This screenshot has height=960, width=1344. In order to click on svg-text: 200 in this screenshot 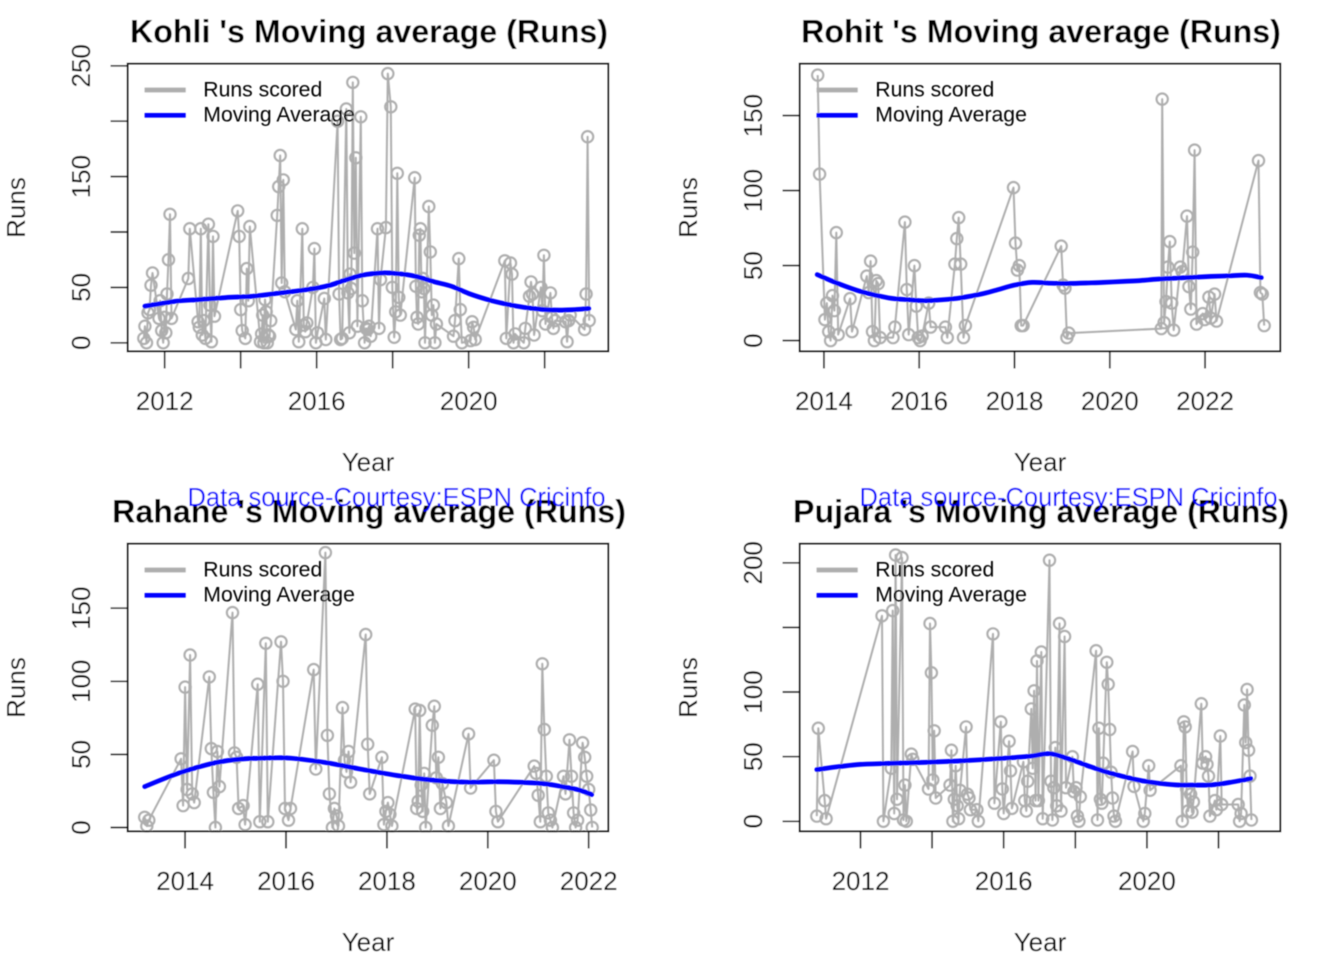, I will do `click(753, 562)`.